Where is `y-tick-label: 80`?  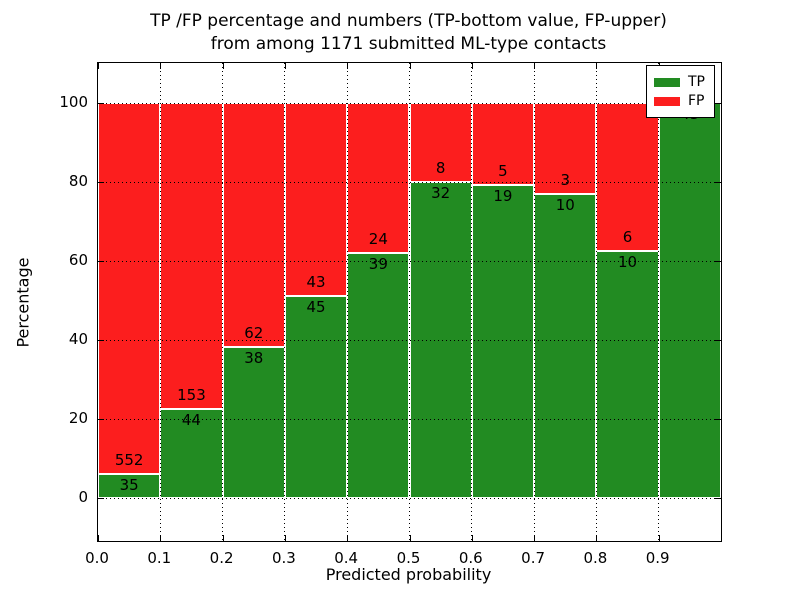
y-tick-label: 80 is located at coordinates (78, 180).